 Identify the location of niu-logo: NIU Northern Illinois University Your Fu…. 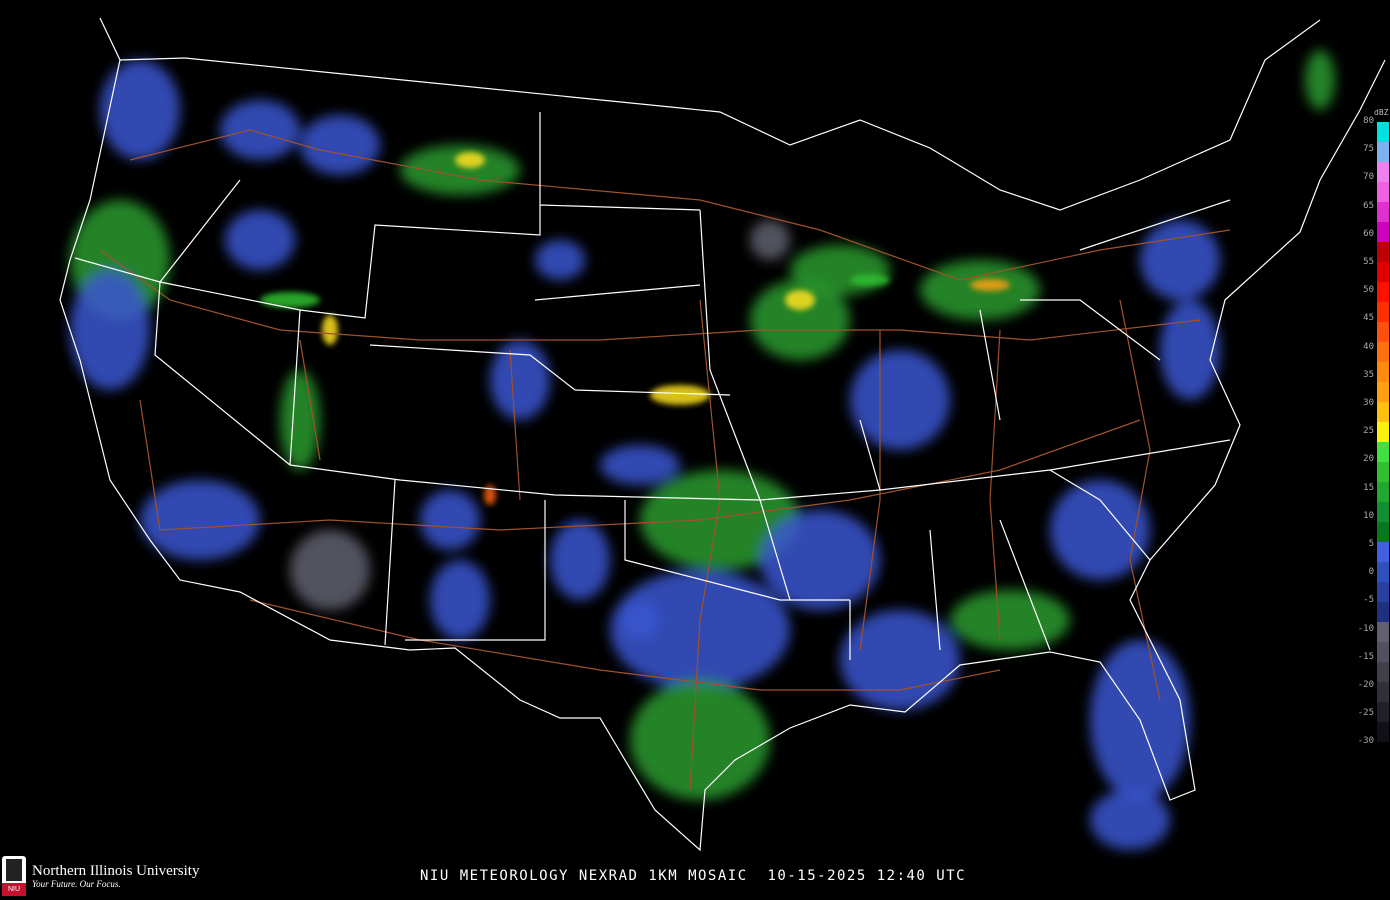
(100, 876).